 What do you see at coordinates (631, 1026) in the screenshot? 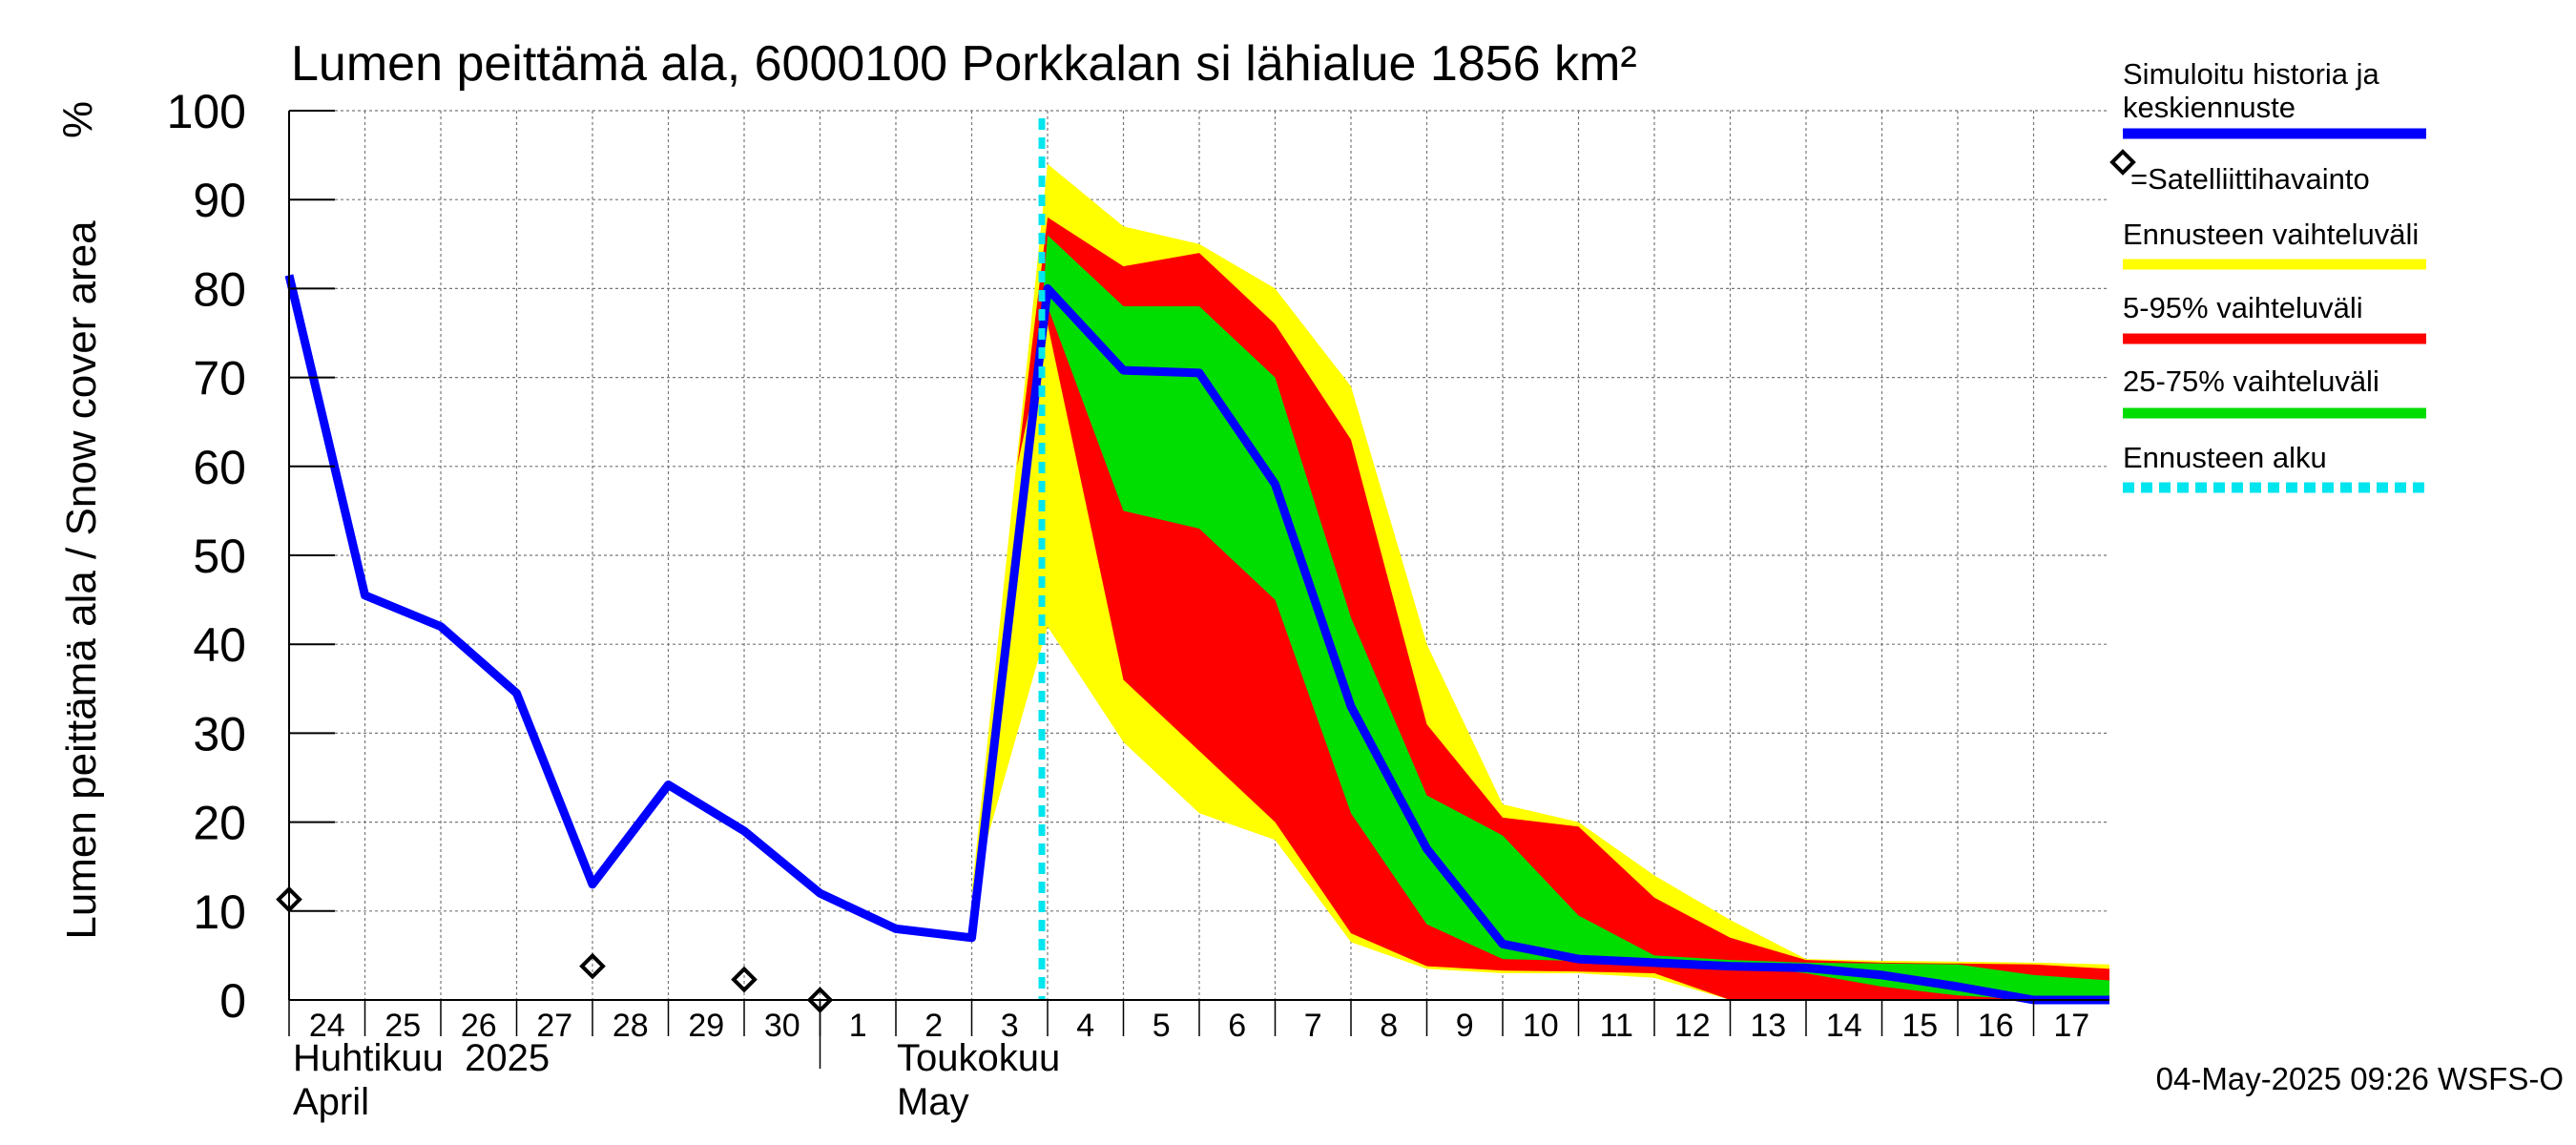
I see `x-tick-label-28: 28` at bounding box center [631, 1026].